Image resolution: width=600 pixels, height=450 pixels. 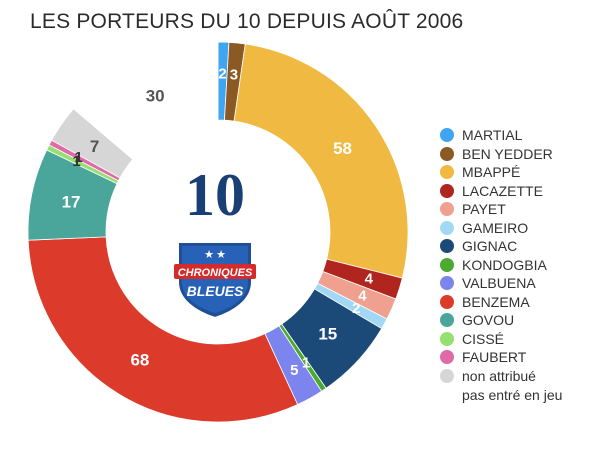 What do you see at coordinates (499, 375) in the screenshot?
I see `legend-label-line1: non attribué` at bounding box center [499, 375].